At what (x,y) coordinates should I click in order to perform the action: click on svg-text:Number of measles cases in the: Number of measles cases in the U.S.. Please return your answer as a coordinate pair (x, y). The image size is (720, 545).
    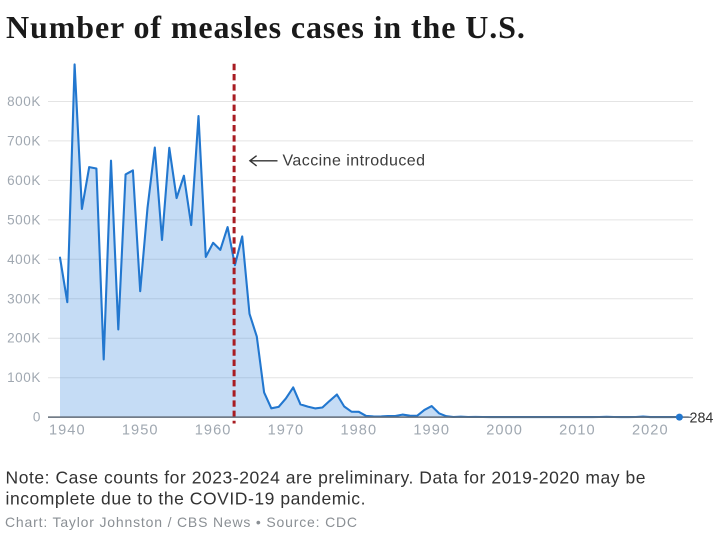
    Looking at the image, I should click on (266, 27).